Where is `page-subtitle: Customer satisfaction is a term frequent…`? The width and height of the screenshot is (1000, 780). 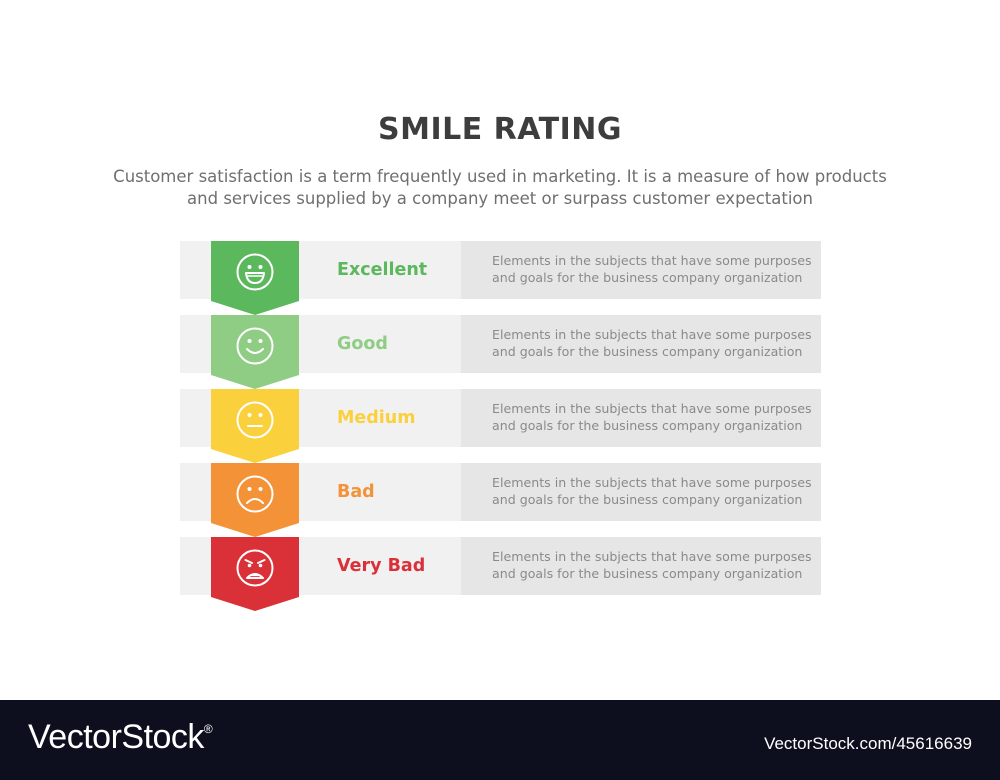 page-subtitle: Customer satisfaction is a term frequent… is located at coordinates (500, 188).